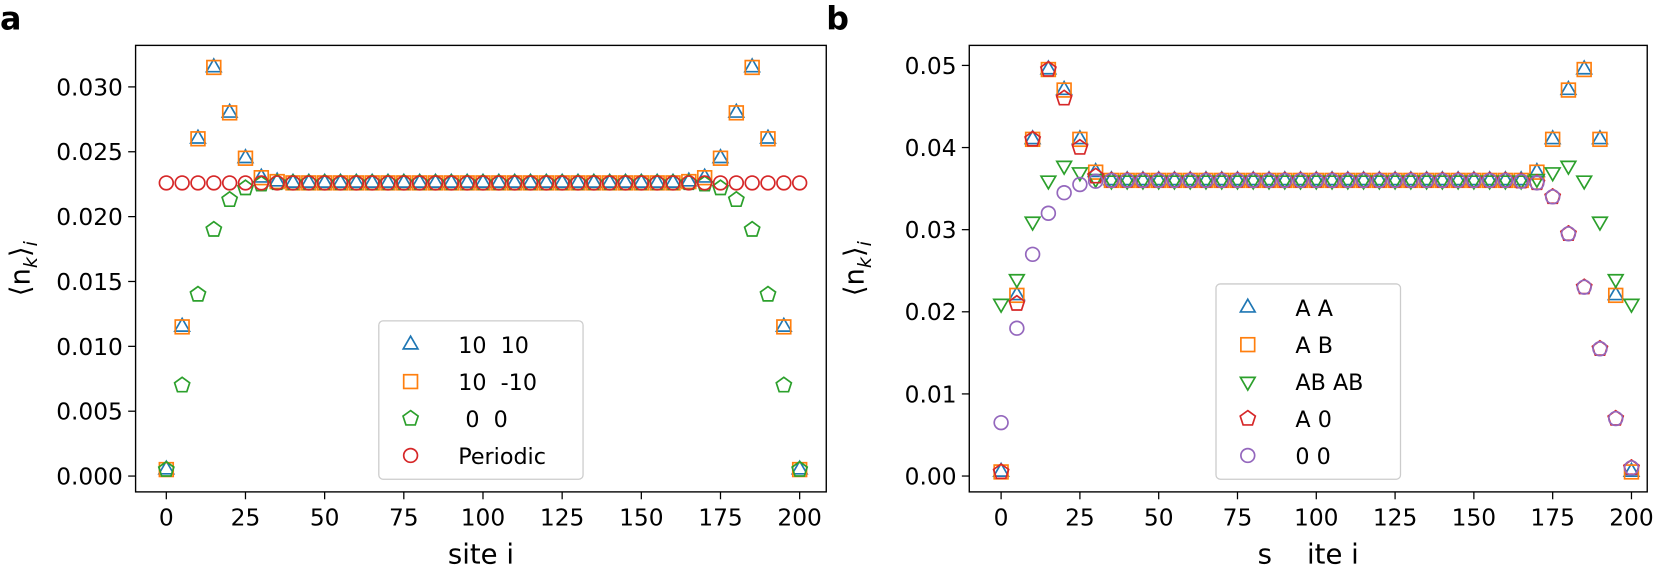 Image resolution: width=1661 pixels, height=570 pixels. What do you see at coordinates (1395, 518) in the screenshot?
I see `x-tick-label: 125` at bounding box center [1395, 518].